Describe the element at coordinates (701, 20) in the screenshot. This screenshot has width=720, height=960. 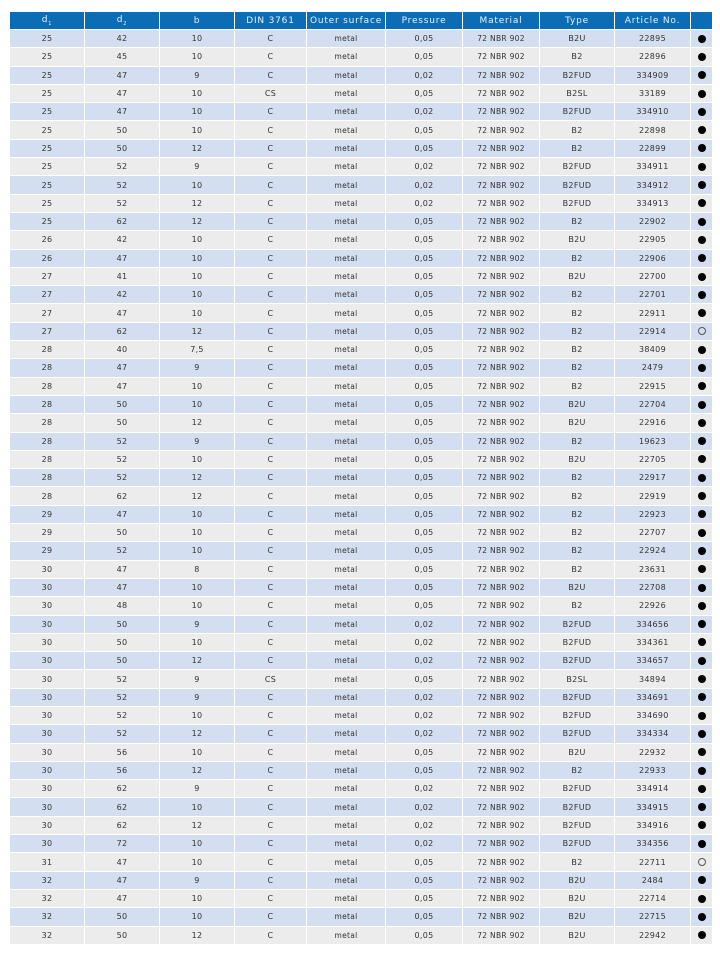
I see `header-availability` at that location.